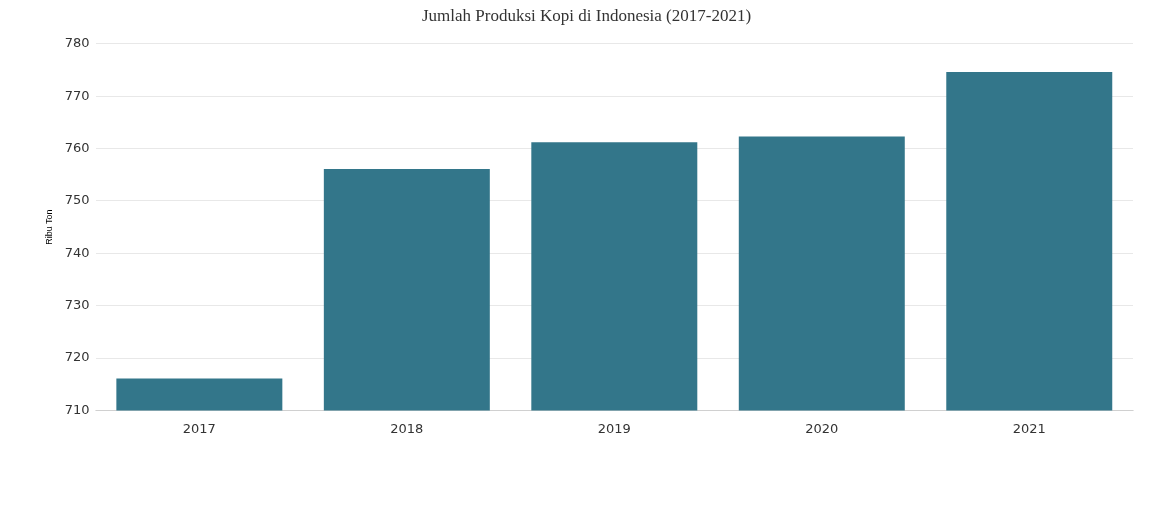 The height and width of the screenshot is (515, 1173). Describe the element at coordinates (407, 428) in the screenshot. I see `x-tick-label: 2018` at that location.